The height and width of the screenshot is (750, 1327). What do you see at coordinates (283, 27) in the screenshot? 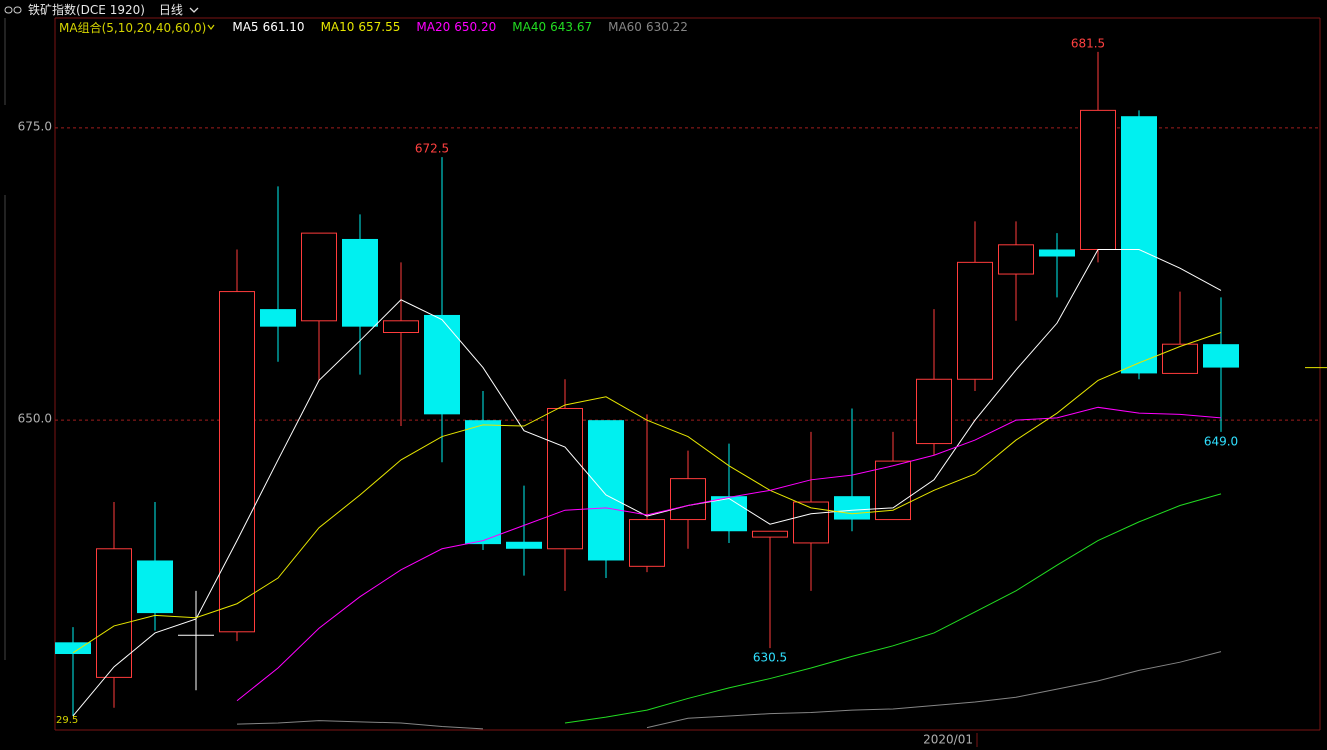
I see `legend-value: 661.10` at bounding box center [283, 27].